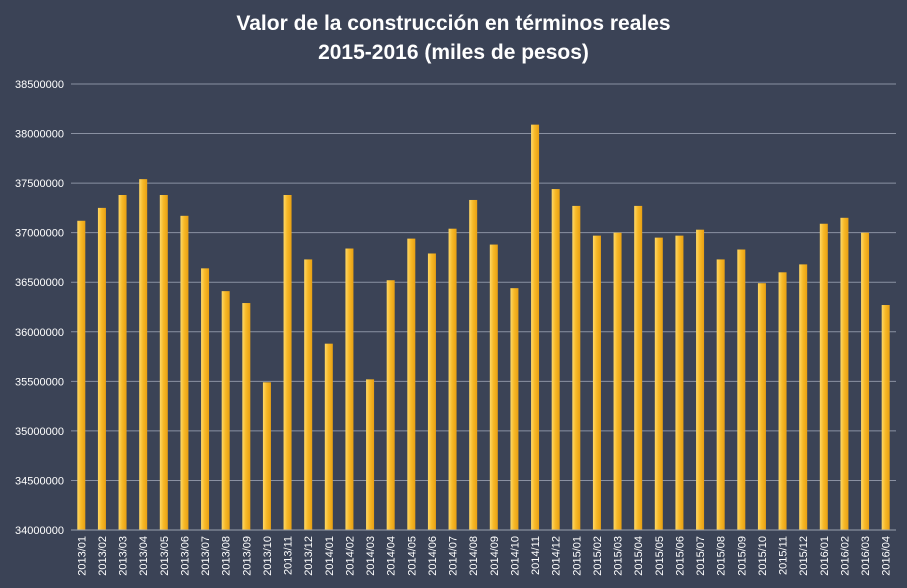 This screenshot has width=907, height=588. What do you see at coordinates (536, 555) in the screenshot?
I see `x-tick-label: 2014/11` at bounding box center [536, 555].